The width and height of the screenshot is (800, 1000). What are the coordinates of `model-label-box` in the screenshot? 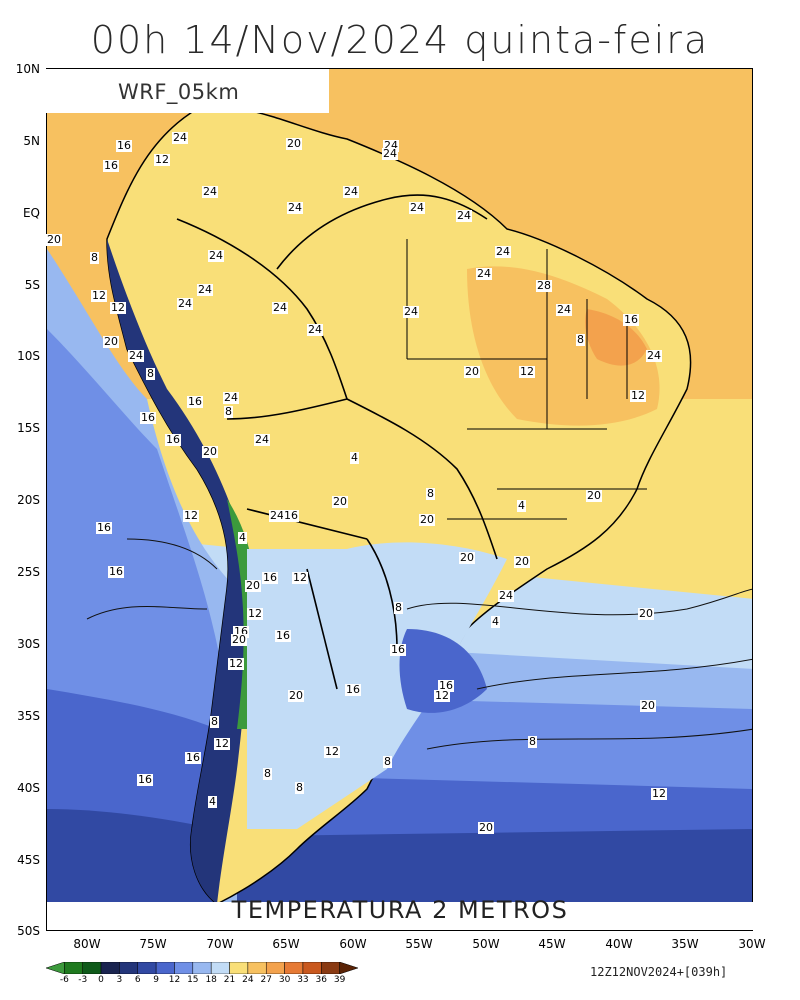 It's located at (187, 91).